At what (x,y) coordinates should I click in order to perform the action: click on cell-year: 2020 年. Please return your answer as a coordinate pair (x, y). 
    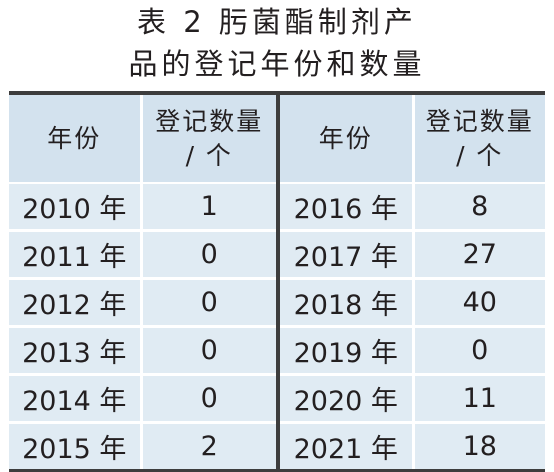
    Looking at the image, I should click on (346, 399).